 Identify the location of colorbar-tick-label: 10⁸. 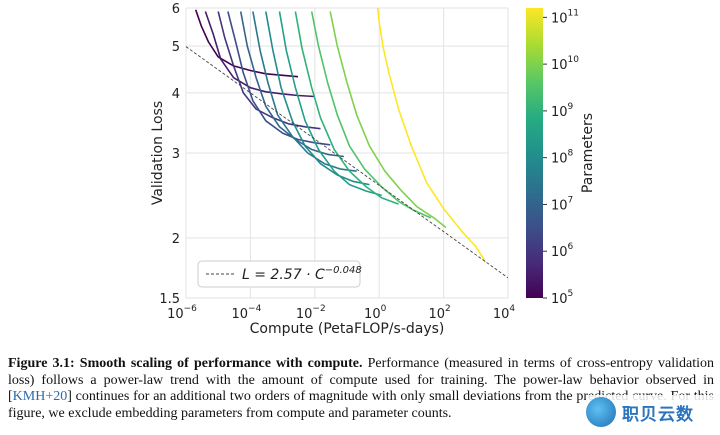
(562, 158).